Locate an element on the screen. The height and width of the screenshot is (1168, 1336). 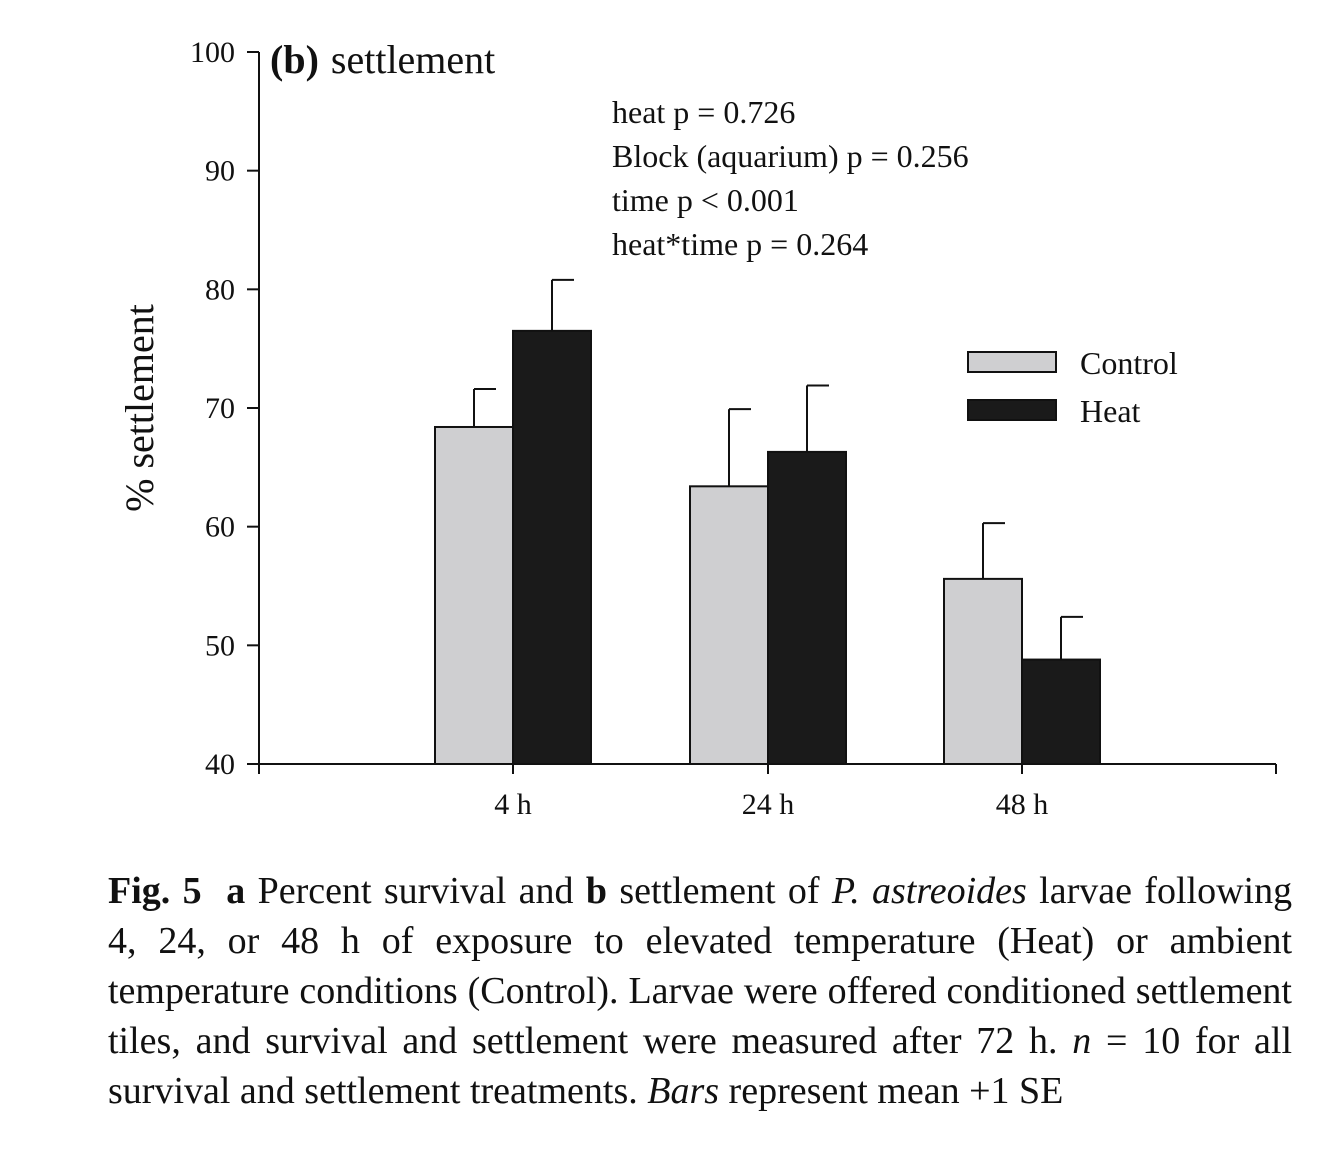
caption-bars-word: Bars is located at coordinates (683, 1091).